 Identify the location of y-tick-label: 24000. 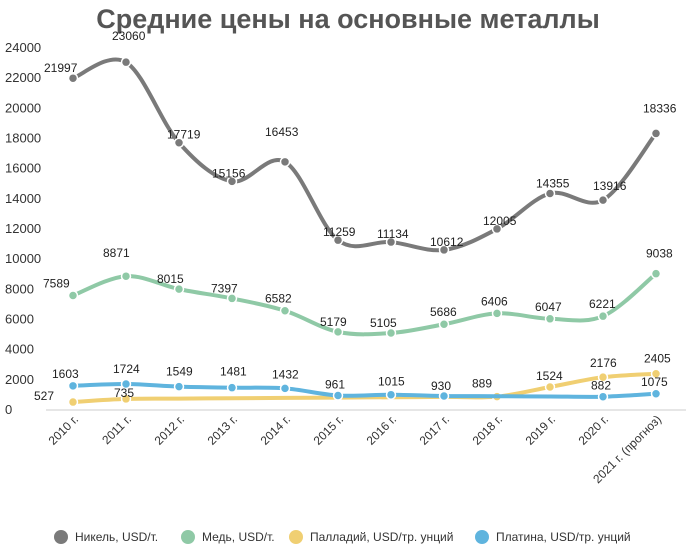
(23, 47).